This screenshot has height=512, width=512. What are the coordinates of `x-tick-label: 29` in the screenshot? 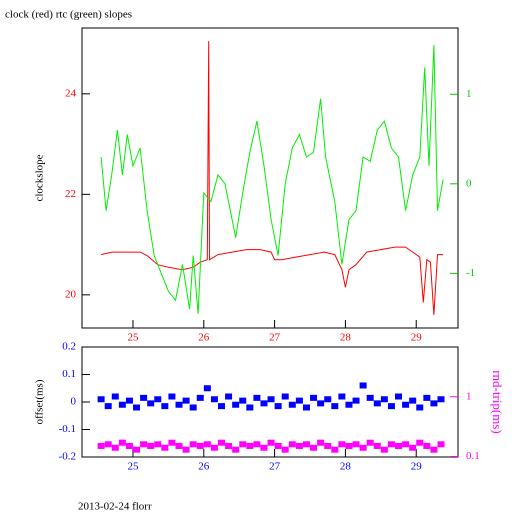 It's located at (417, 467).